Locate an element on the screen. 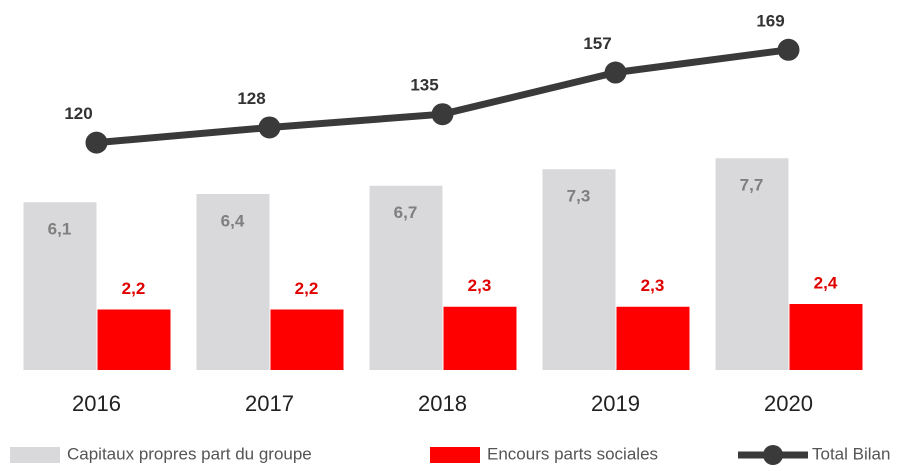 The width and height of the screenshot is (922, 471). x-tick-label: 2017 is located at coordinates (269, 403).